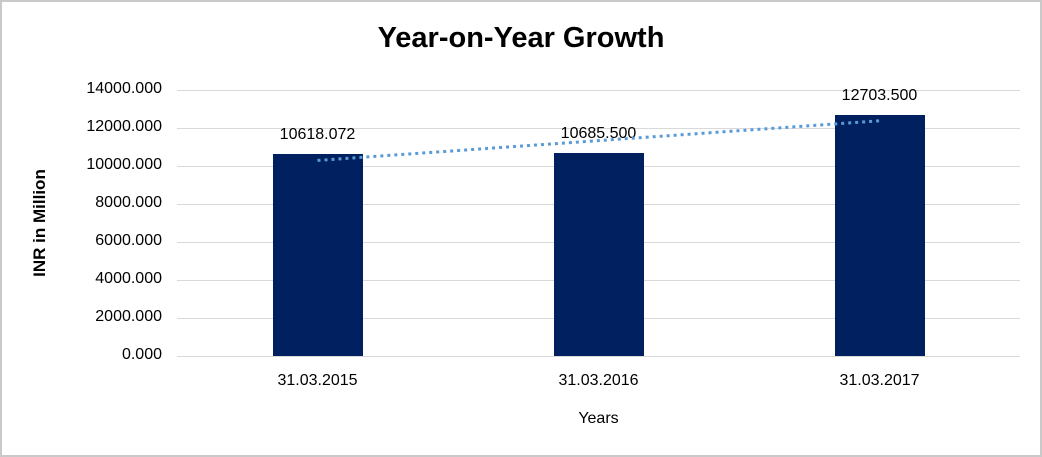 The width and height of the screenshot is (1042, 457). What do you see at coordinates (128, 278) in the screenshot?
I see `y-tick-label: 4000.000` at bounding box center [128, 278].